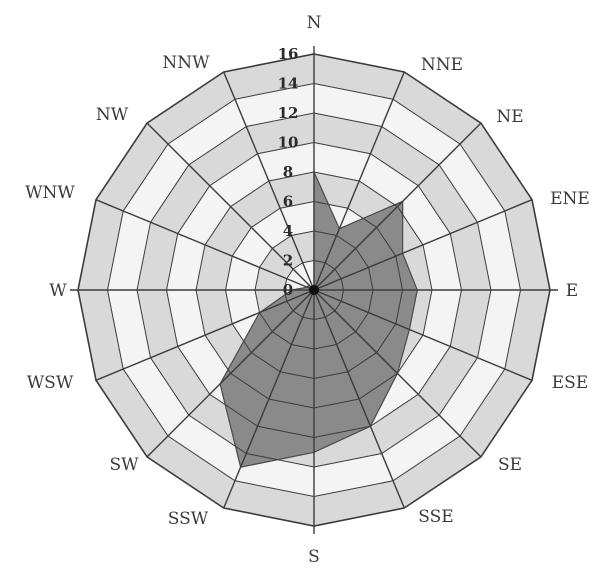 This screenshot has height=568, width=592. Describe the element at coordinates (288, 113) in the screenshot. I see `tick-label-12: 12` at that location.